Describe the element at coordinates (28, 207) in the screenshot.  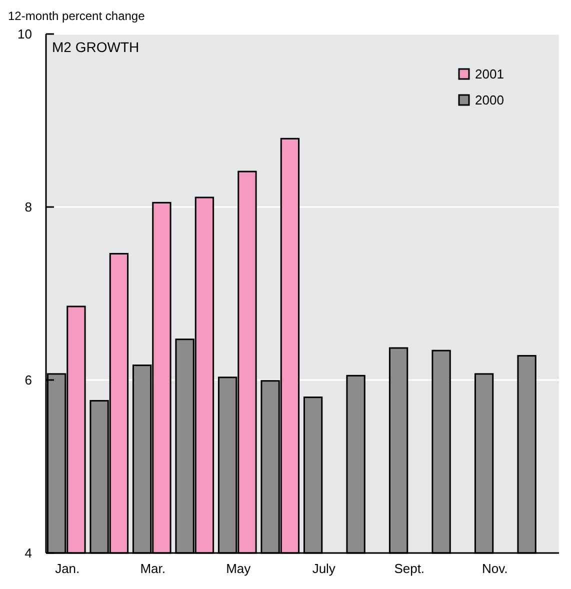
I see `y-tick-label: 8` at that location.